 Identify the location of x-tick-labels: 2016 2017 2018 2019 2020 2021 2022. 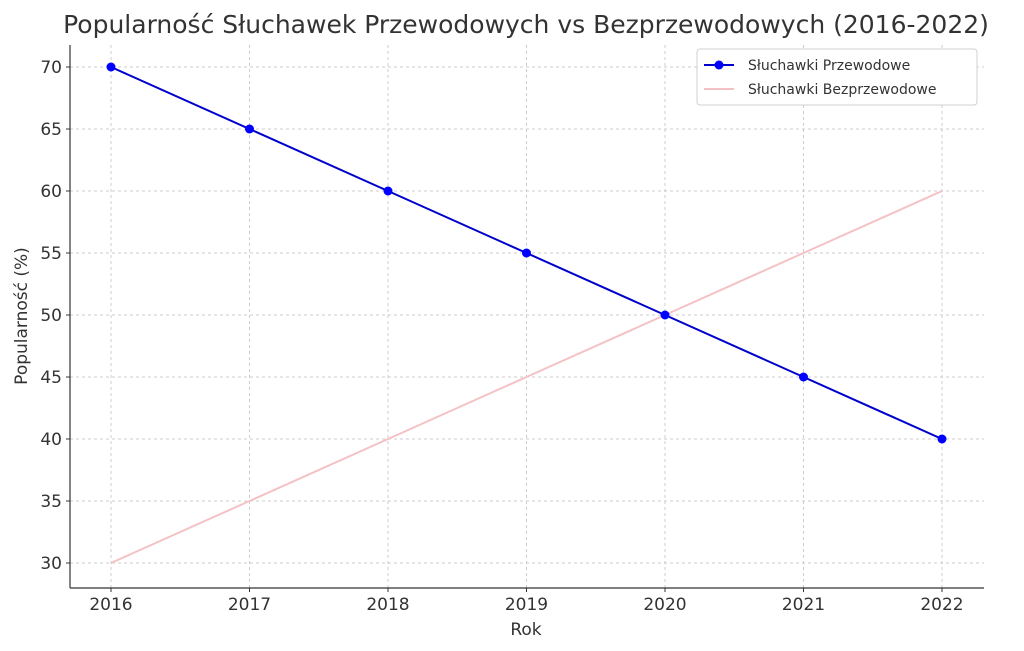
(526, 601).